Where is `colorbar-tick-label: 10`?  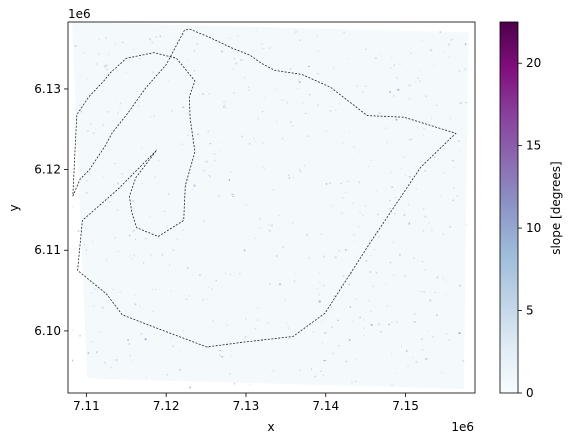
colorbar-tick-label: 10 is located at coordinates (533, 228).